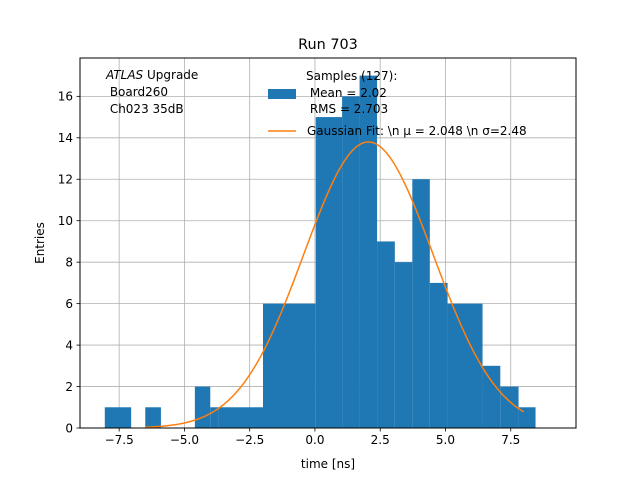 Image resolution: width=640 pixels, height=480 pixels. Describe the element at coordinates (351, 76) in the screenshot. I see `legend-samples-line-1: Samples (127):` at that location.